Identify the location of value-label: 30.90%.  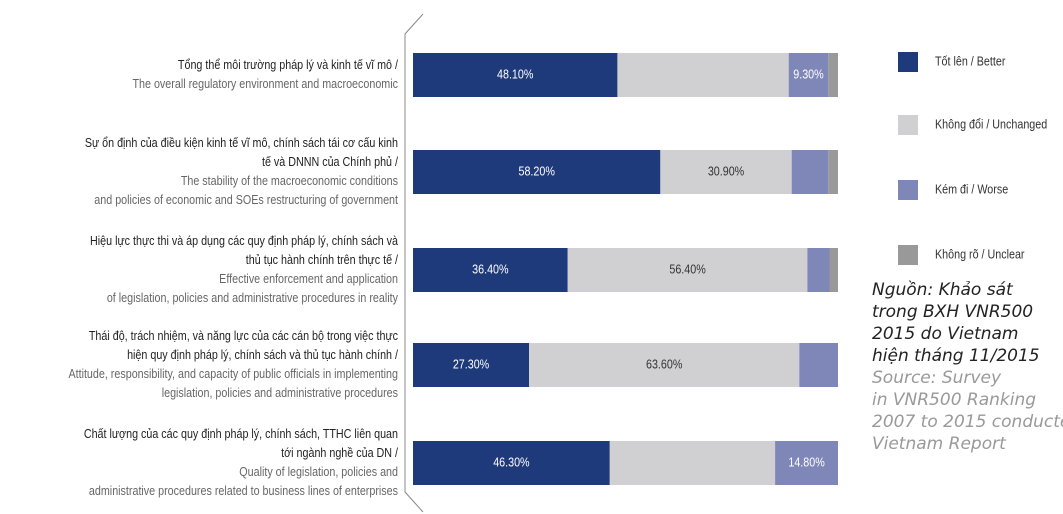
(726, 172).